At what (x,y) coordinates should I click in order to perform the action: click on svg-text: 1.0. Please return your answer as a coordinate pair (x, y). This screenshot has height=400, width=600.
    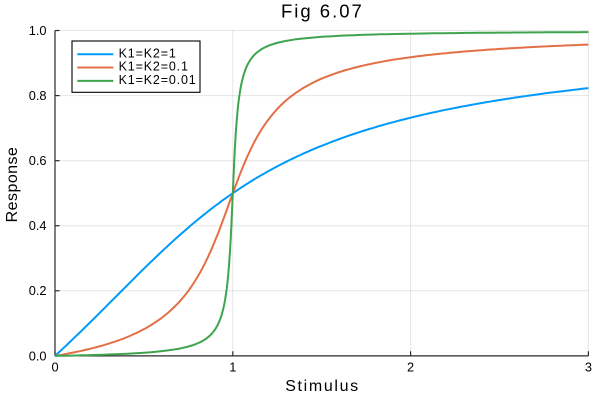
    Looking at the image, I should click on (38, 30).